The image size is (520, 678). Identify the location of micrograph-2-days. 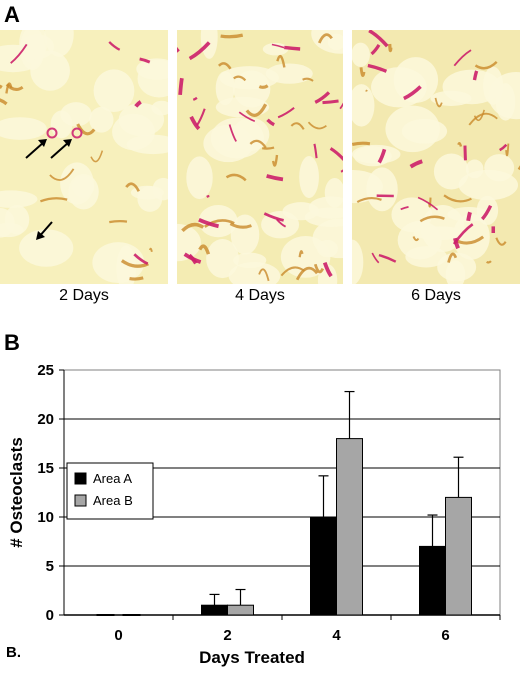
(84, 157).